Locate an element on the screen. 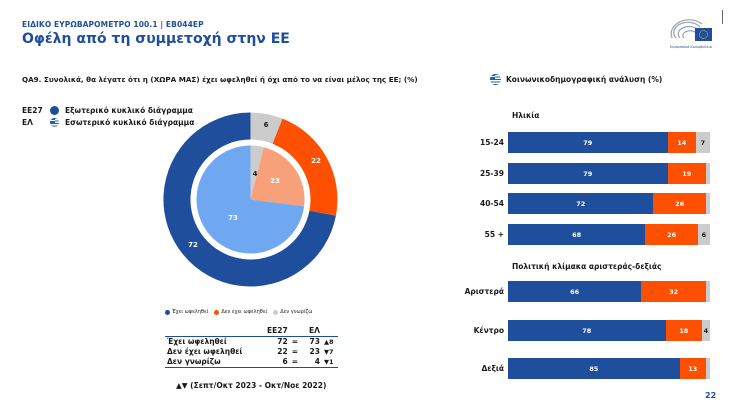 This screenshot has width=734, height=415. bar-row: Κέντρο 78 18 4 is located at coordinates (585, 330).